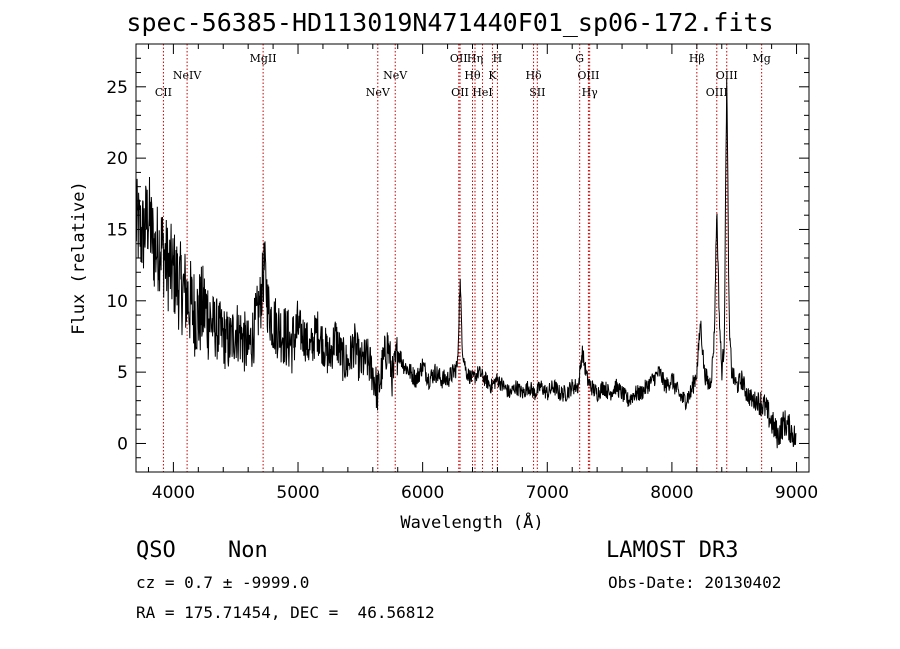 This screenshot has height=649, width=900. What do you see at coordinates (248, 550) in the screenshot?
I see `object-subclass: Non` at bounding box center [248, 550].